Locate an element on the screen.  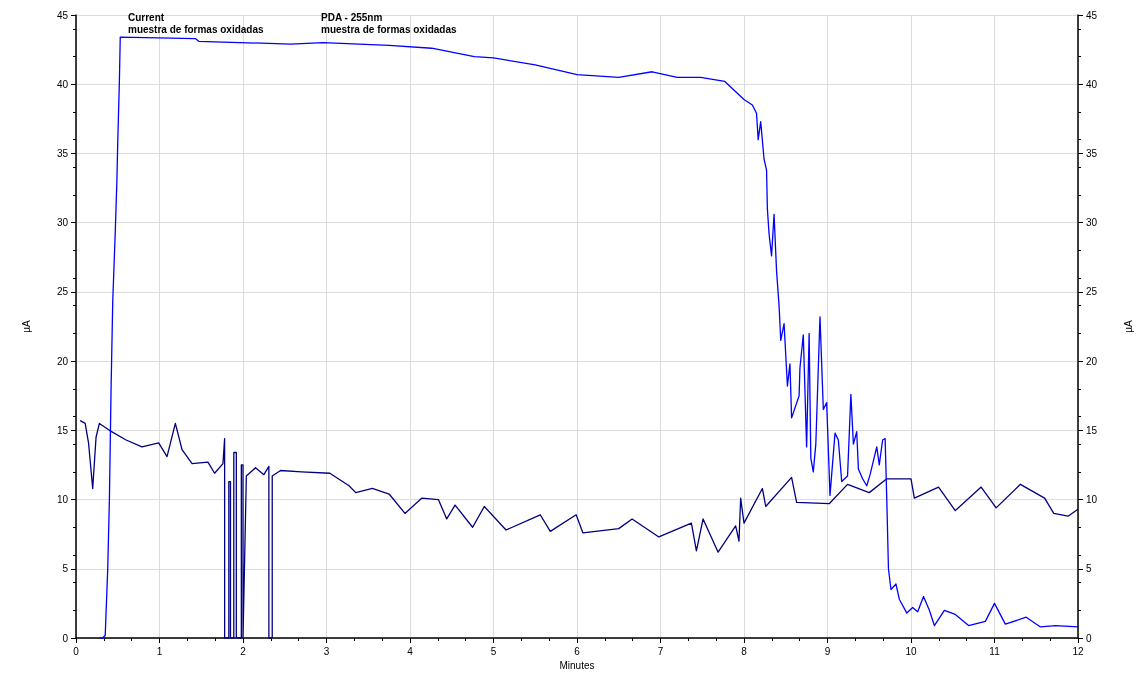
annotation: Current muestra de formas oxidadas is located at coordinates (196, 23).